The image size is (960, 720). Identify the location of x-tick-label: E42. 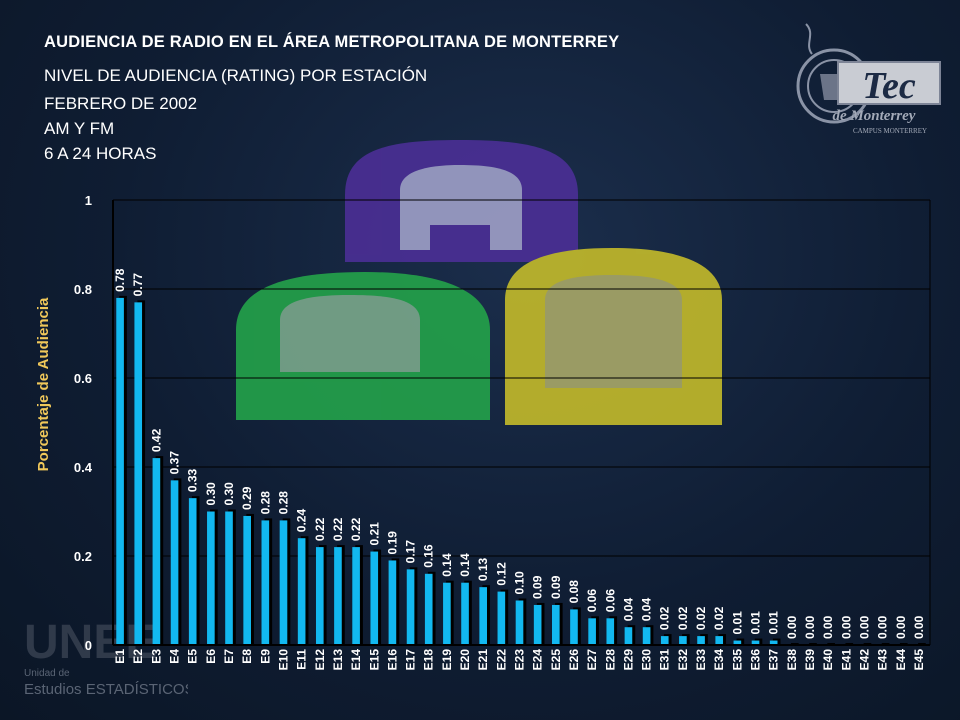
(864, 660).